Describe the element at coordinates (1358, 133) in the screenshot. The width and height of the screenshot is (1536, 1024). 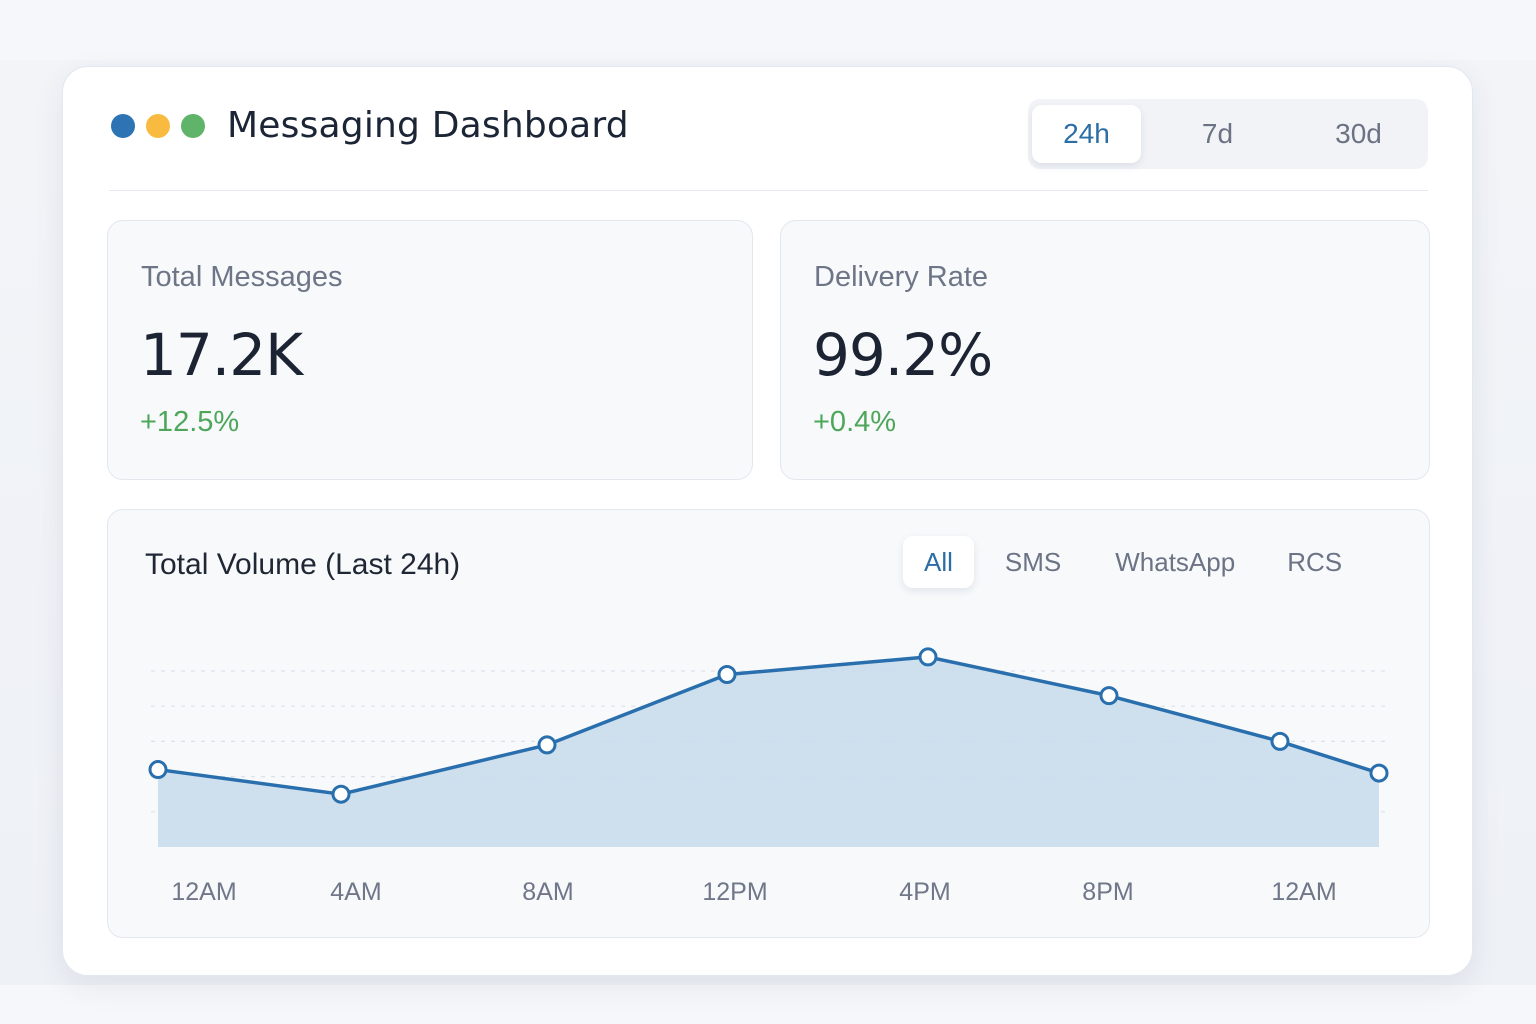
I see `range-30d-button: 30d` at that location.